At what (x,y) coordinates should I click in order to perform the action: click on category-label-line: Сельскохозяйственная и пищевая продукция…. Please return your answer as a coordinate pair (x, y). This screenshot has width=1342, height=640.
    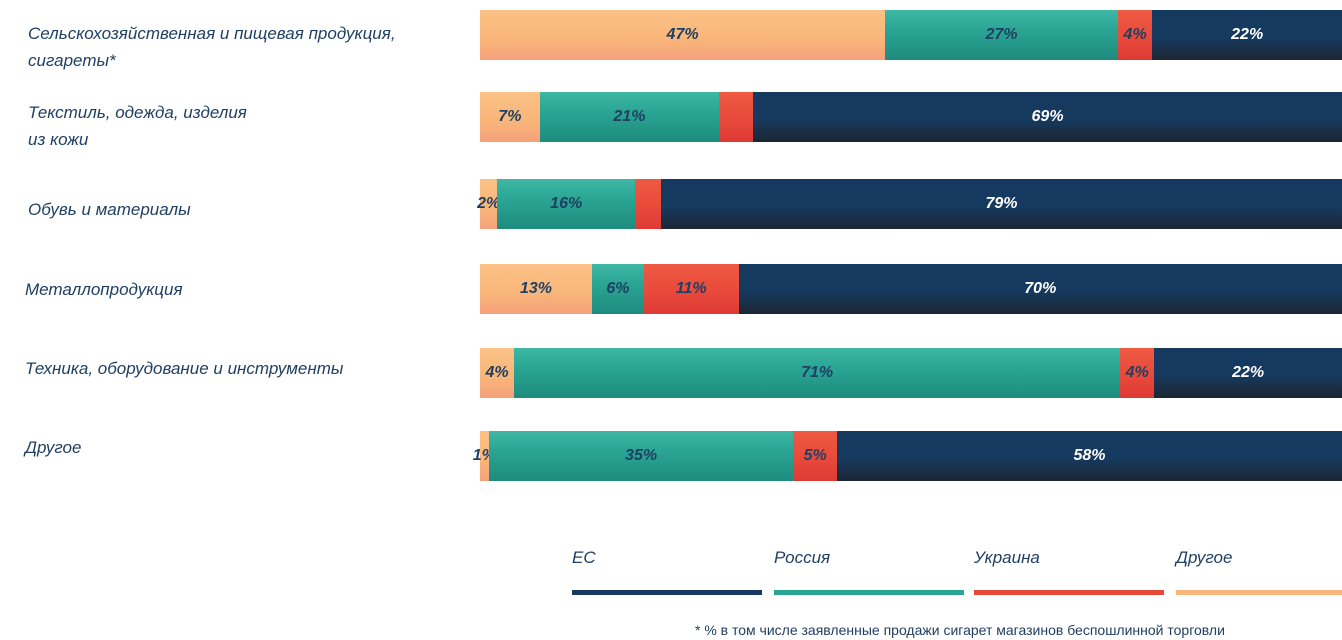
    Looking at the image, I should click on (212, 33).